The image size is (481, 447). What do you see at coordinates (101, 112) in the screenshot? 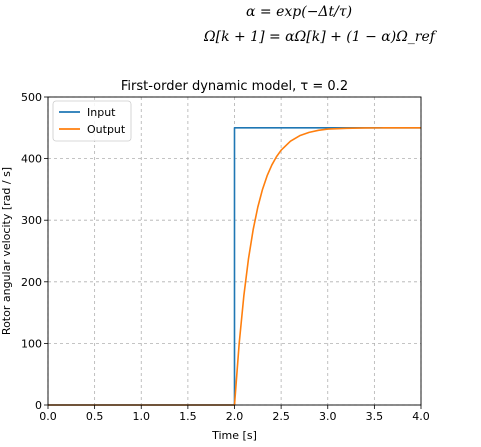
I see `legend-label-input: Input` at bounding box center [101, 112].